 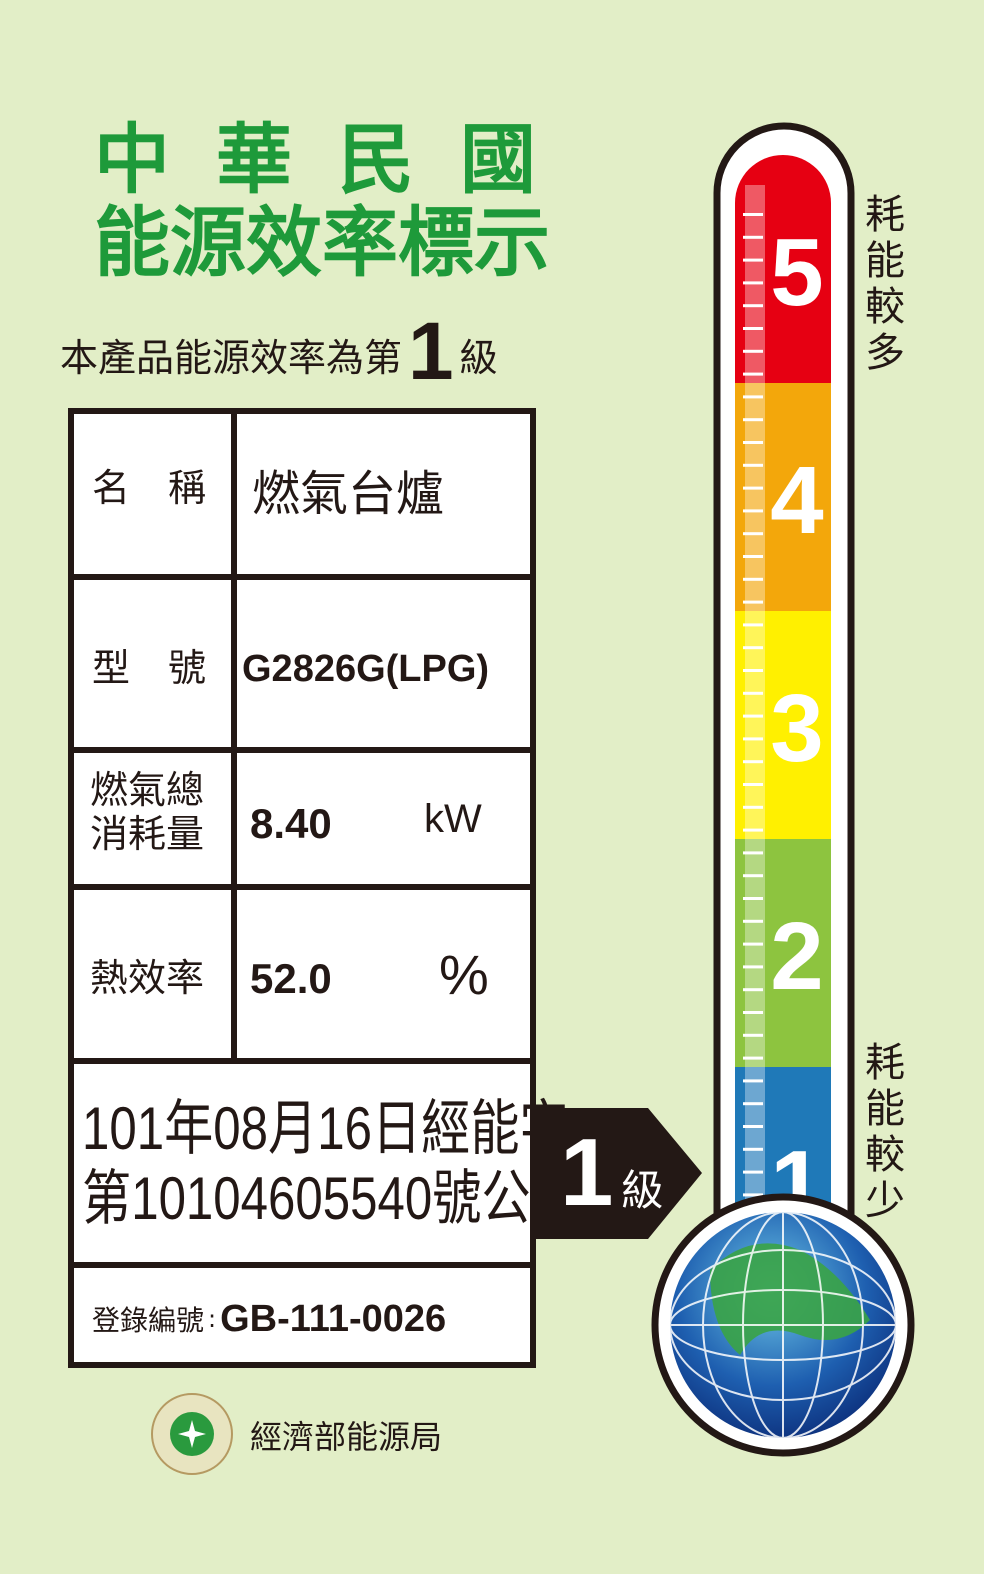 What do you see at coordinates (149, 488) in the screenshot?
I see `name-label: 名 稱` at bounding box center [149, 488].